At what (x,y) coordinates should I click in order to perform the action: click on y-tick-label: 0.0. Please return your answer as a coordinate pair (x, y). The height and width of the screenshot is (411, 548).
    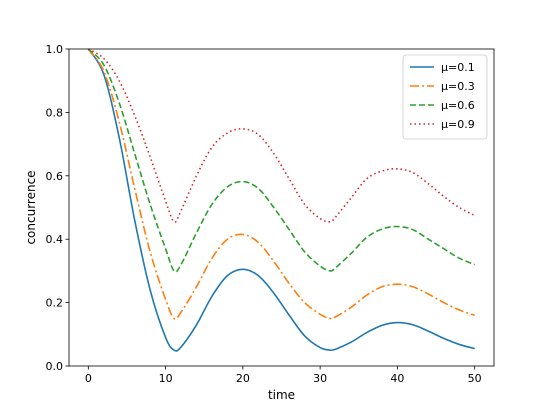
    Looking at the image, I should click on (55, 366).